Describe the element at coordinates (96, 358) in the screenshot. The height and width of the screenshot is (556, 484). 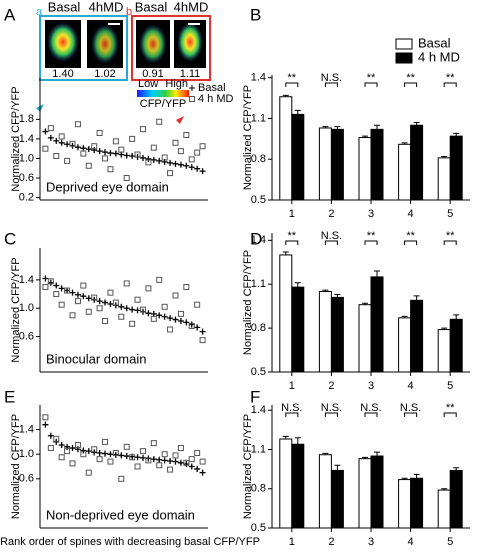
I see `panel-annotation: Binocular domain` at that location.